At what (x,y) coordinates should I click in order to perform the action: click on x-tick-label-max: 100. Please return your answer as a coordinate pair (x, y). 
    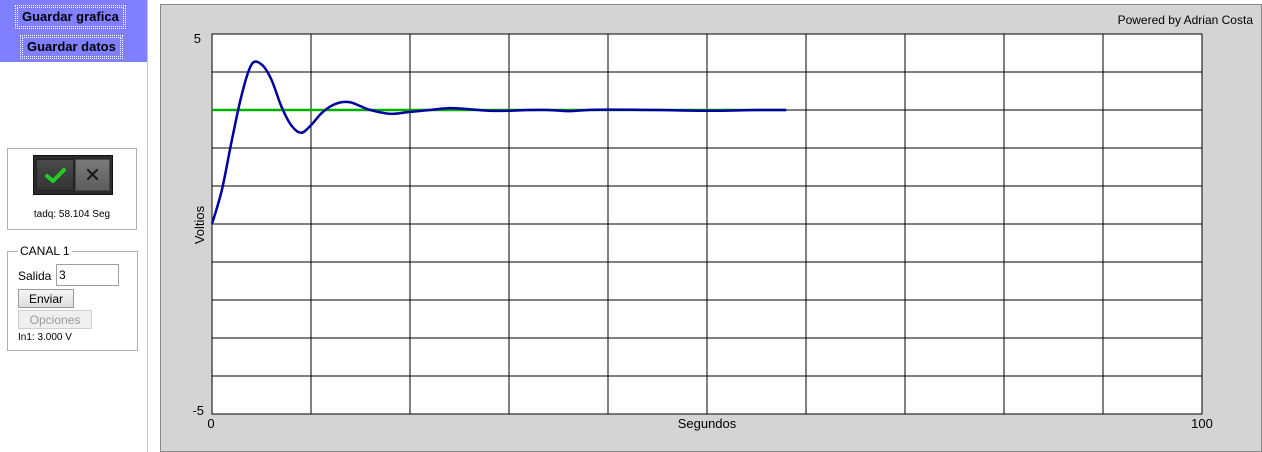
    Looking at the image, I should click on (1202, 423).